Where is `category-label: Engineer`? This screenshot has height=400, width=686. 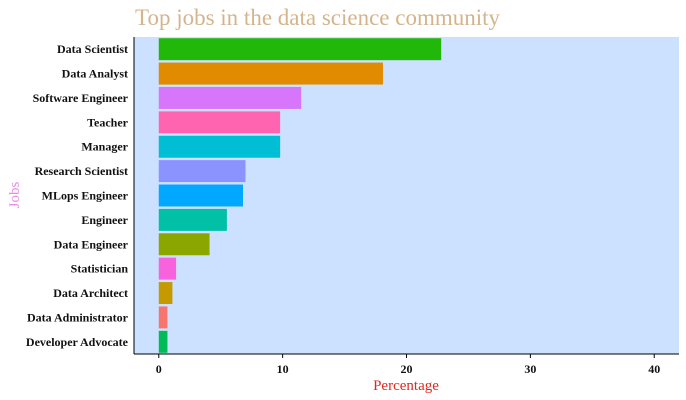
category-label: Engineer is located at coordinates (104, 220).